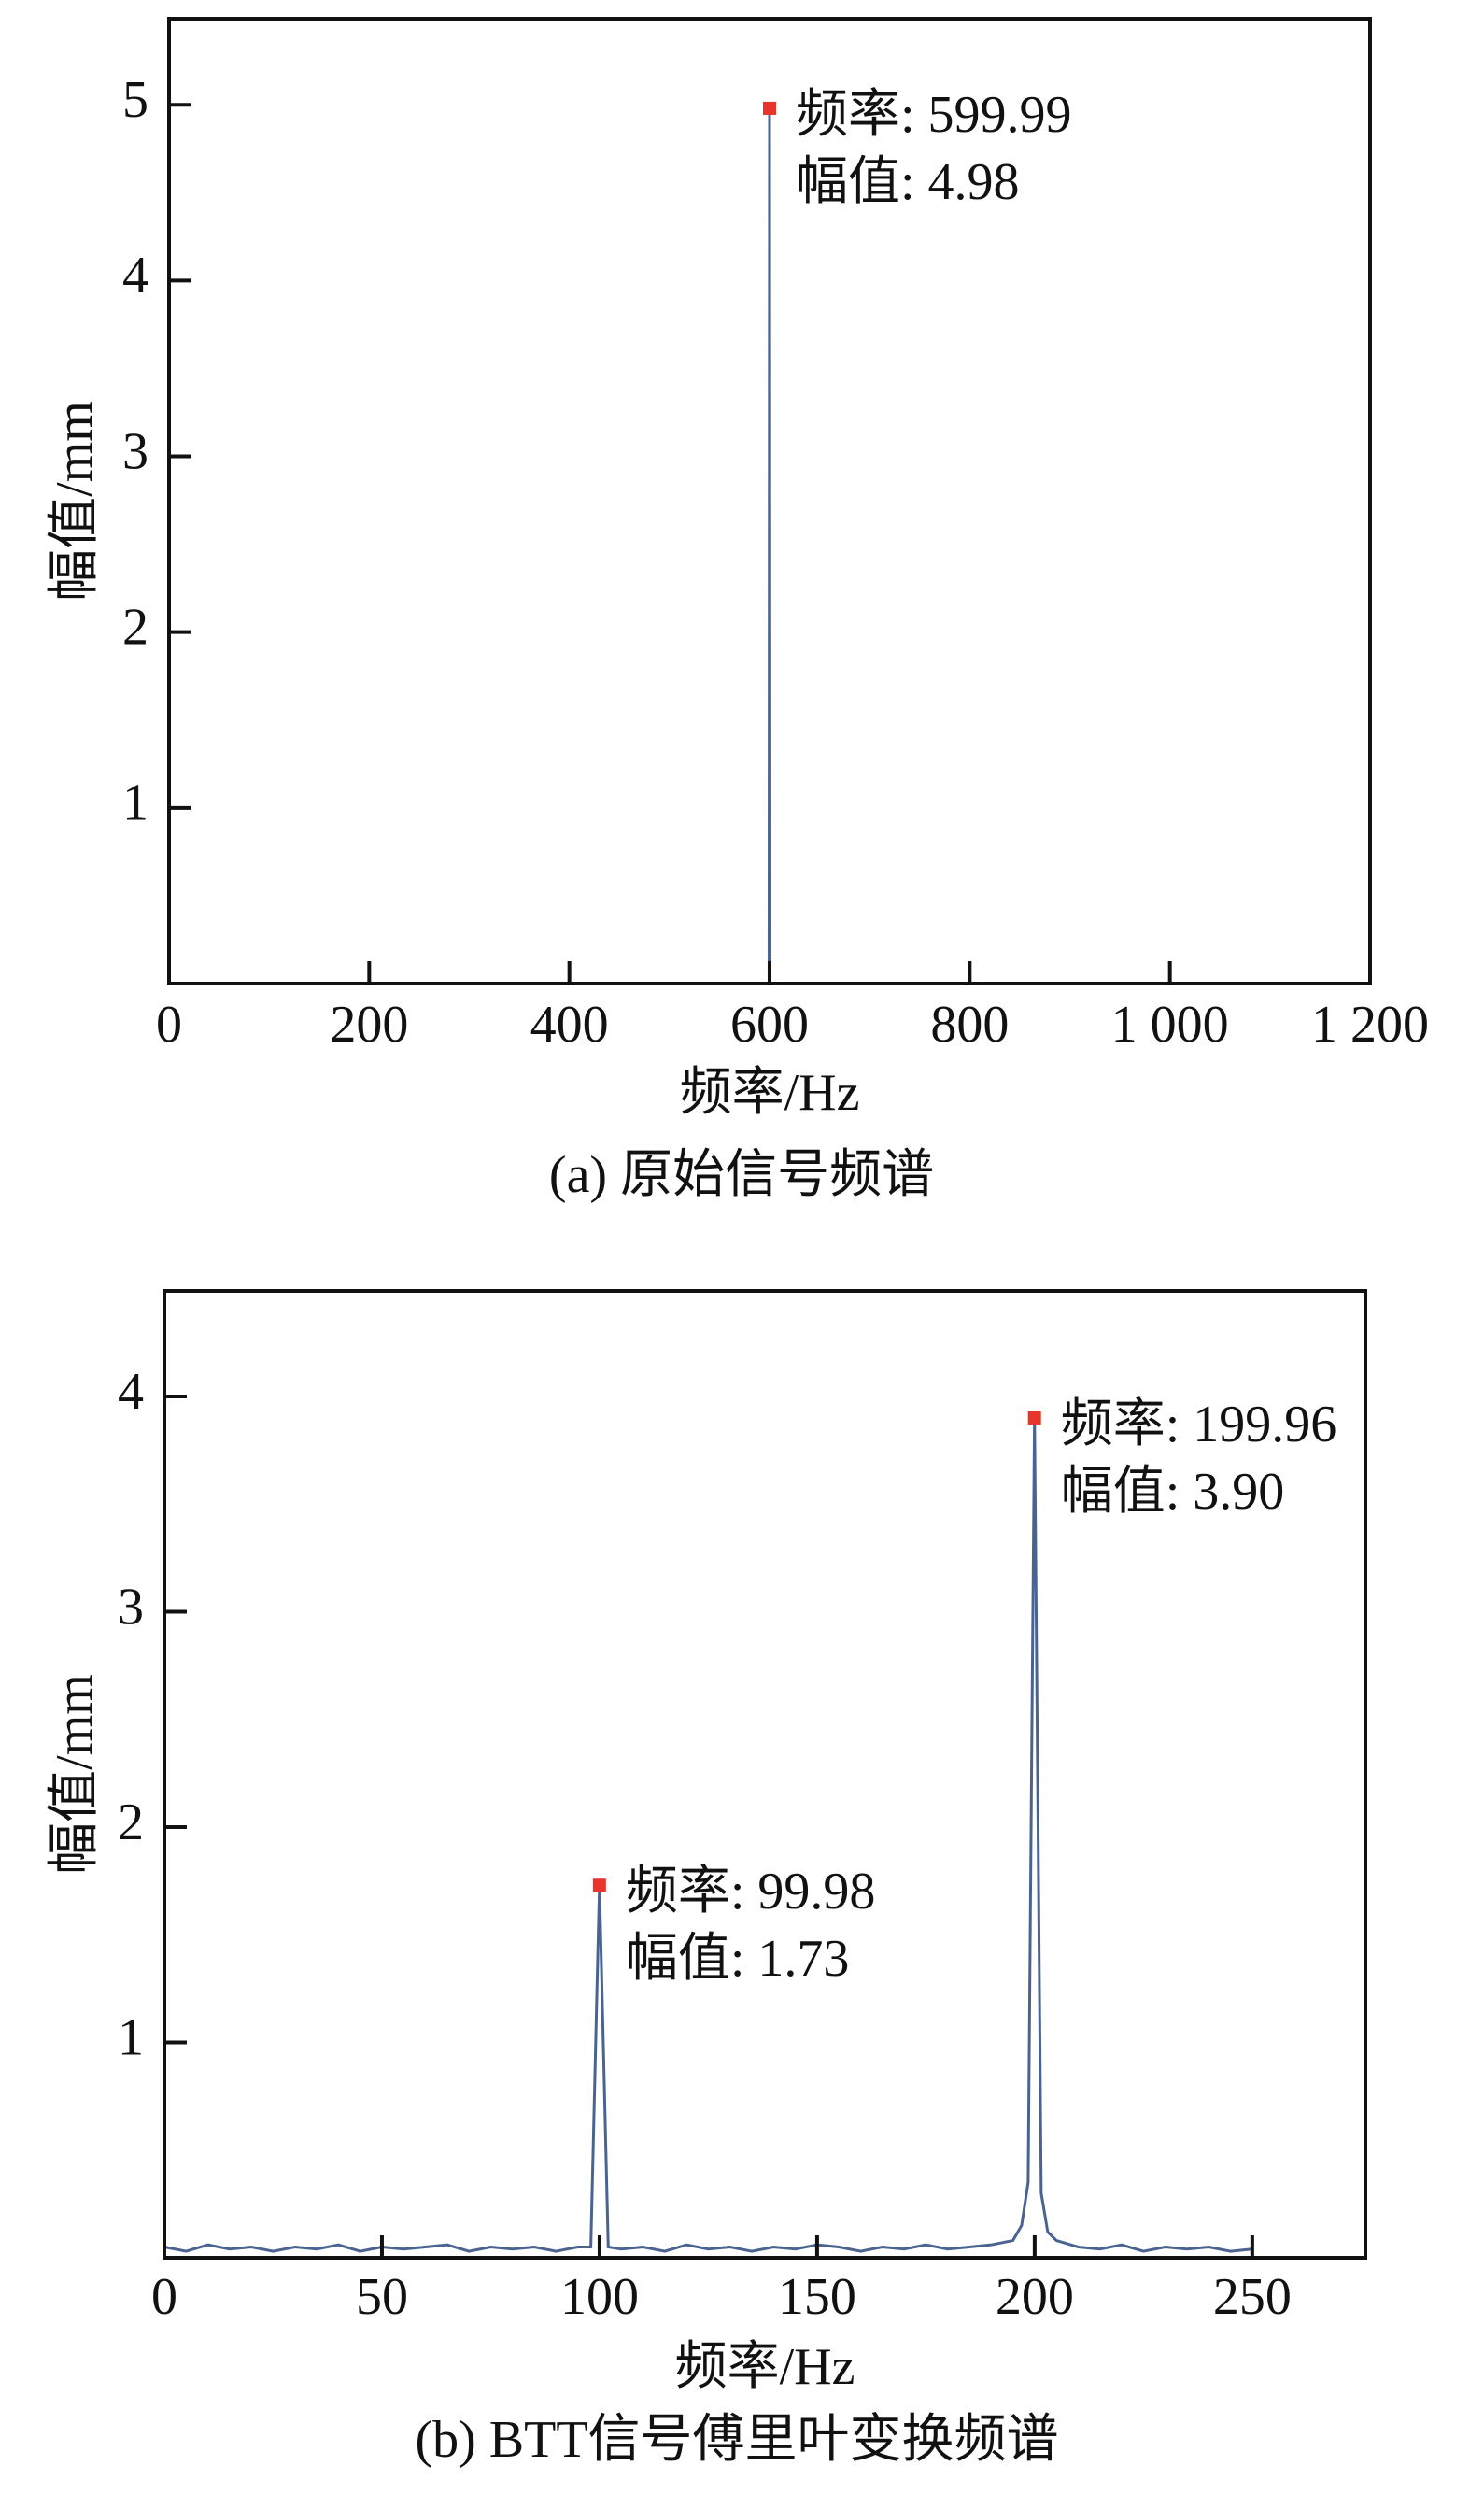  Describe the element at coordinates (934, 115) in the screenshot. I see `peak-annotation: 频率: 599.99` at that location.